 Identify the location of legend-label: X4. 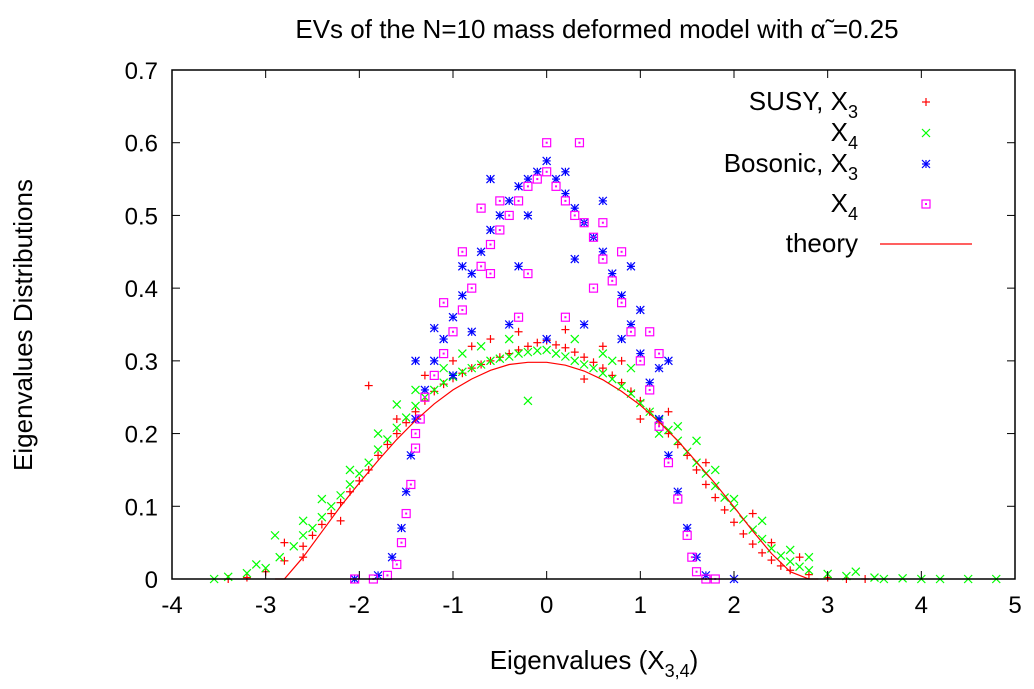
(844, 135).